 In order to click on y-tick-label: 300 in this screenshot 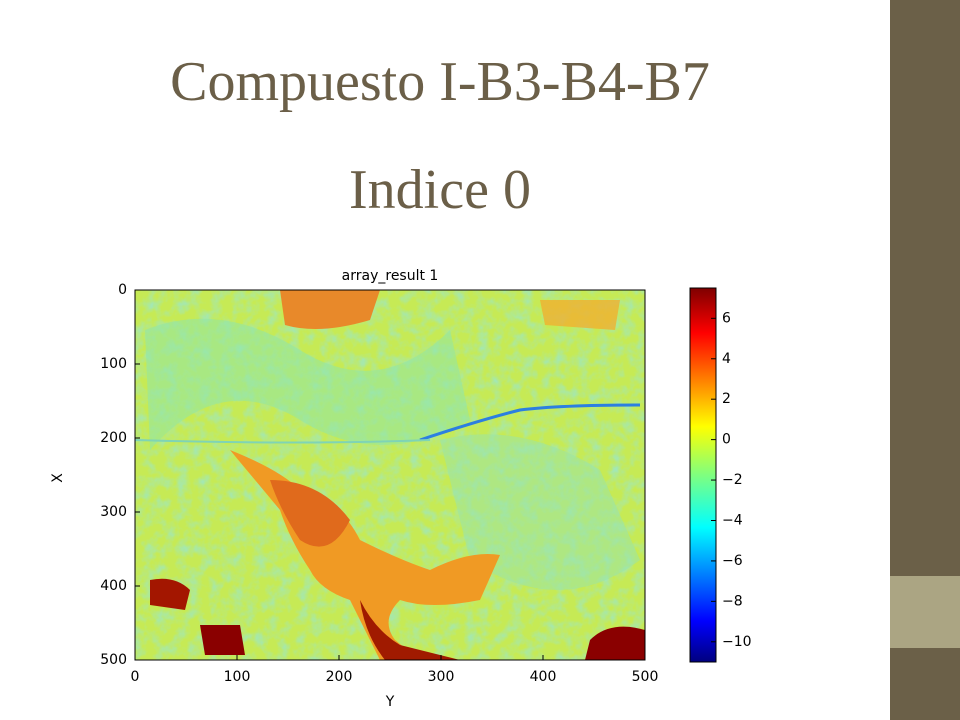, I will do `click(113, 512)`.